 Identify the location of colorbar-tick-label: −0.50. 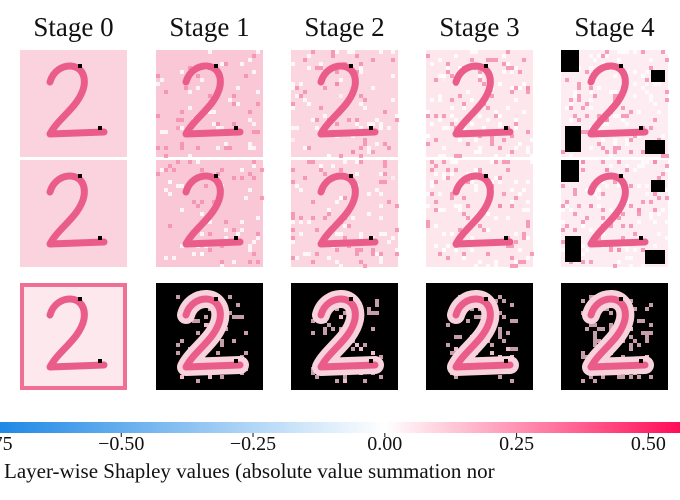
(121, 444).